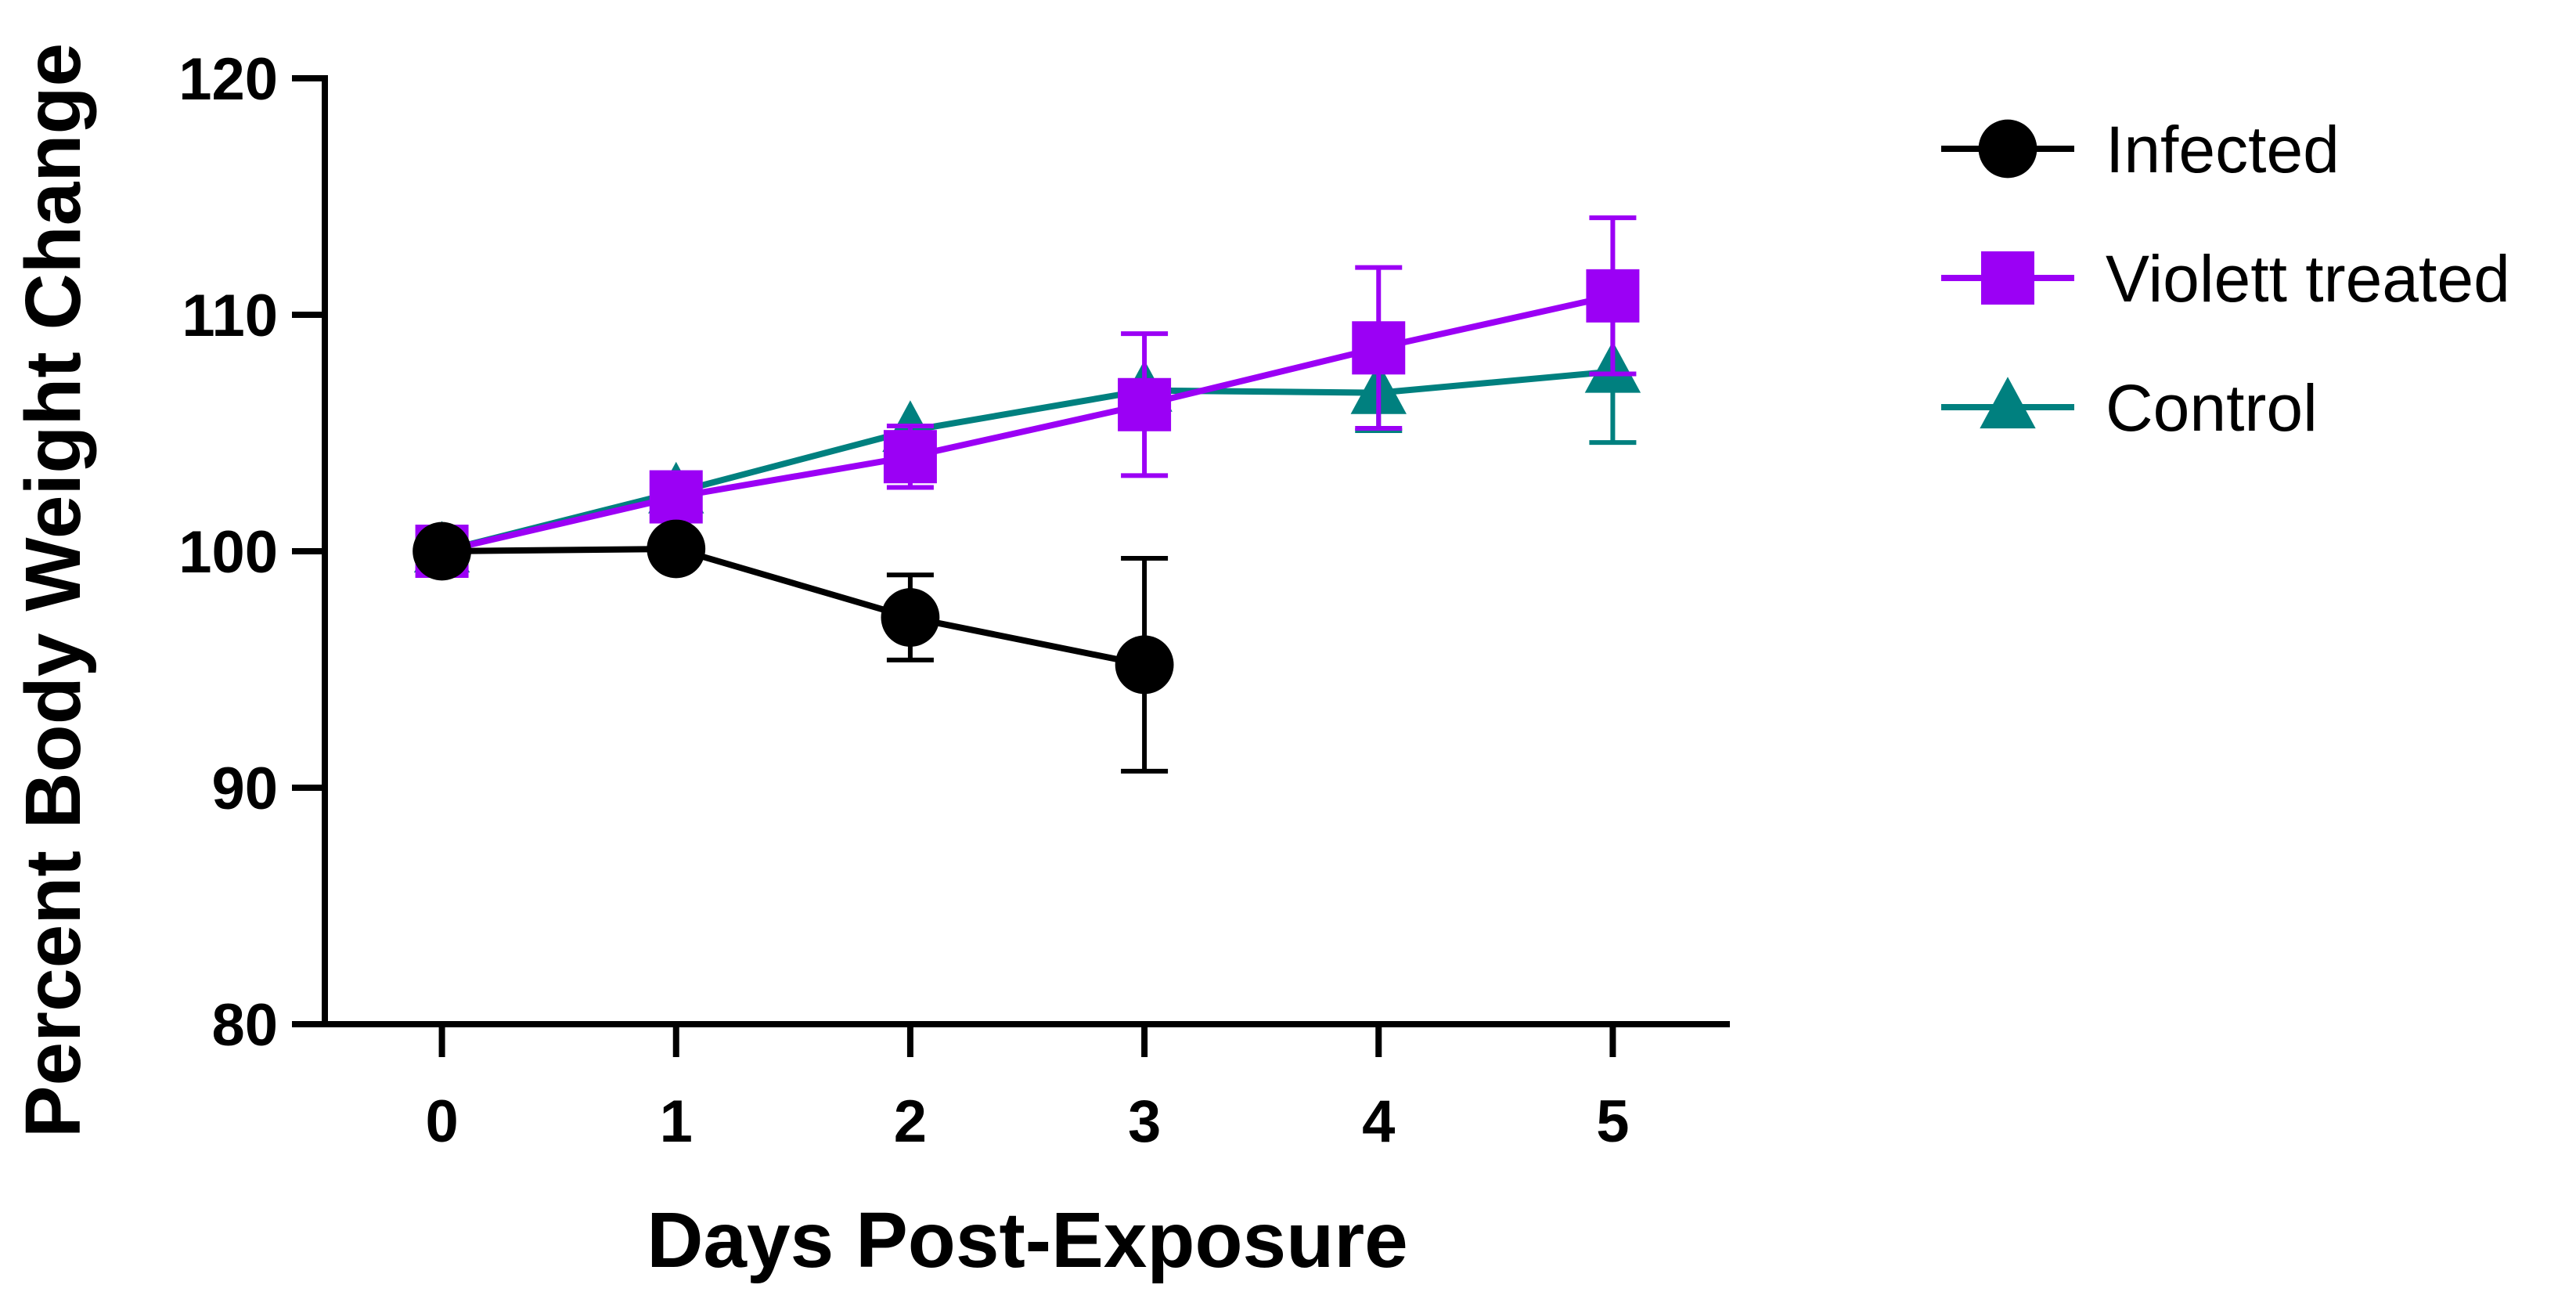  I want to click on legend-item-infected: Infected, so click(2140, 149).